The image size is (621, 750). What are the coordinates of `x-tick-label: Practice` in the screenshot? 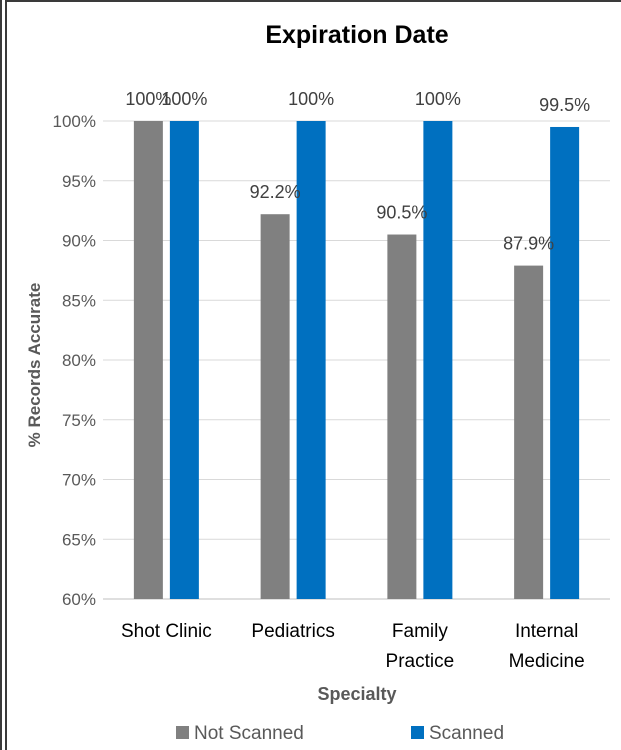 It's located at (420, 661).